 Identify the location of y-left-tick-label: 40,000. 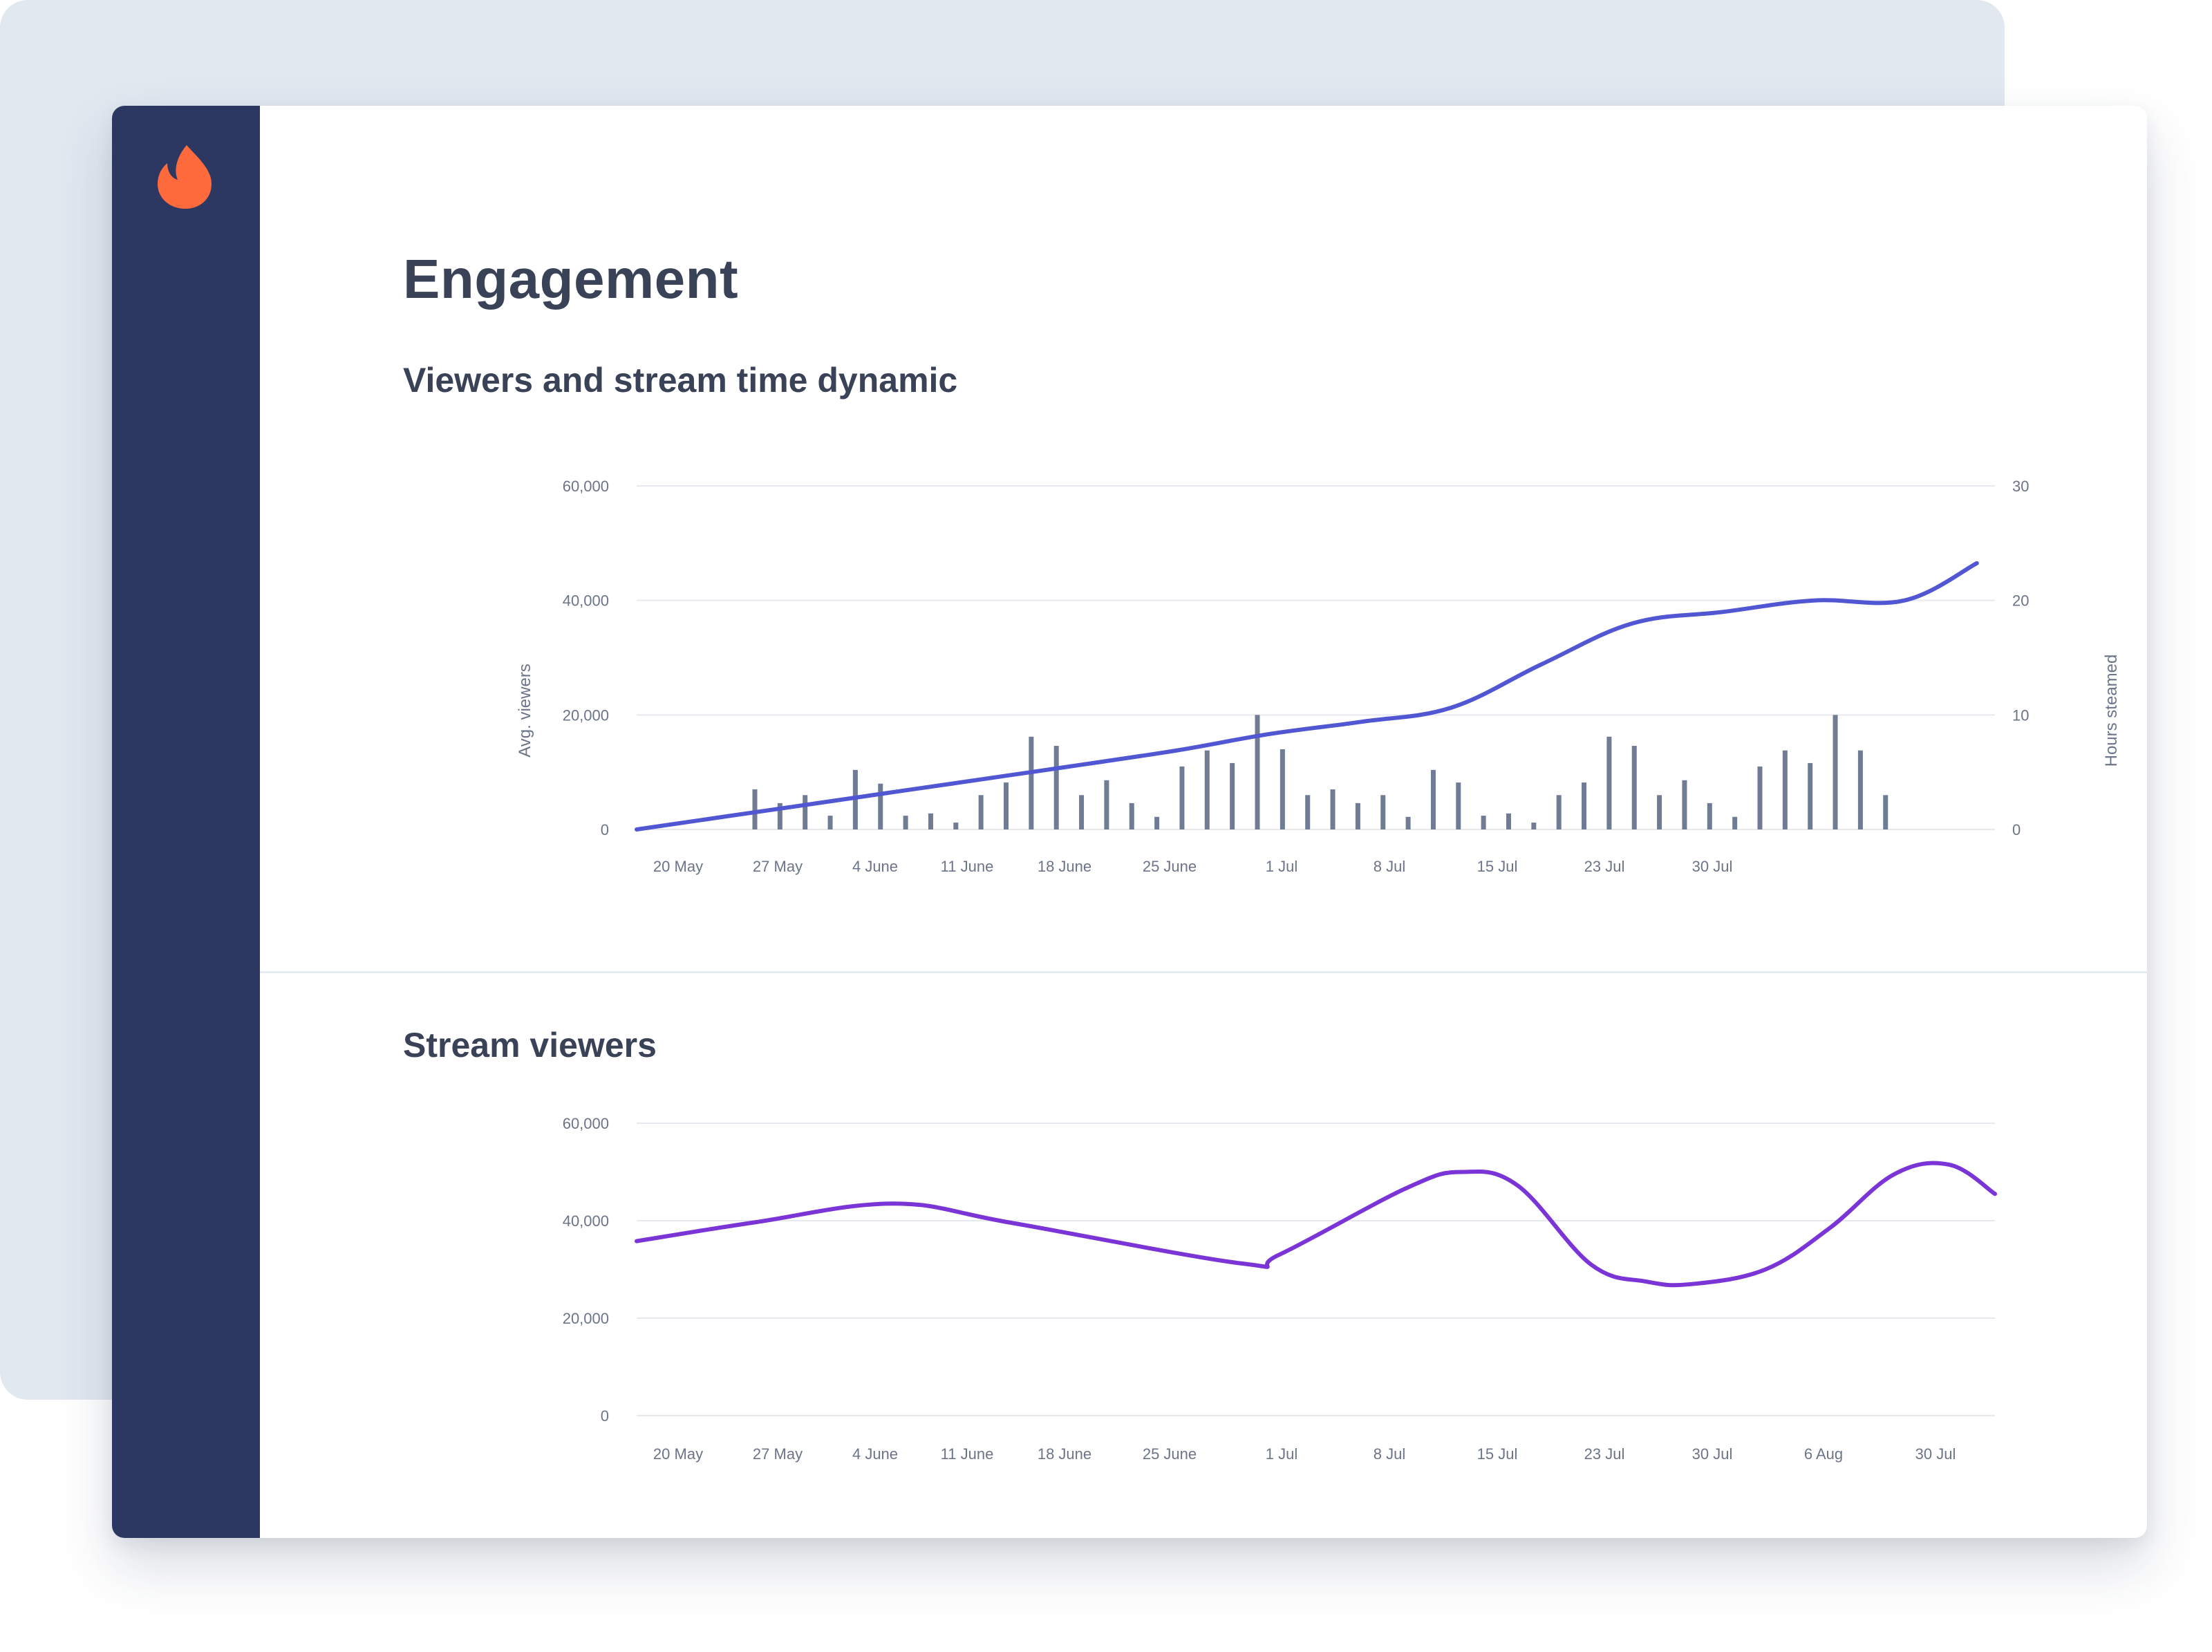
(586, 601).